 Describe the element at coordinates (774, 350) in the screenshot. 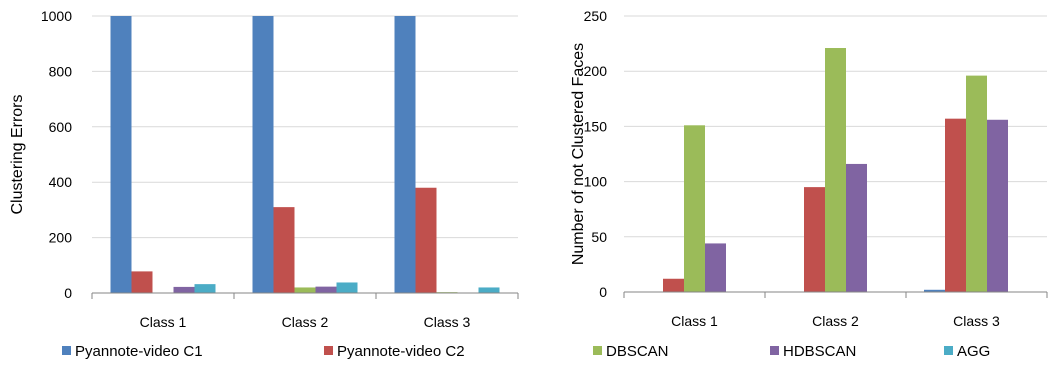

I see `legend-swatch-hdbscan` at that location.